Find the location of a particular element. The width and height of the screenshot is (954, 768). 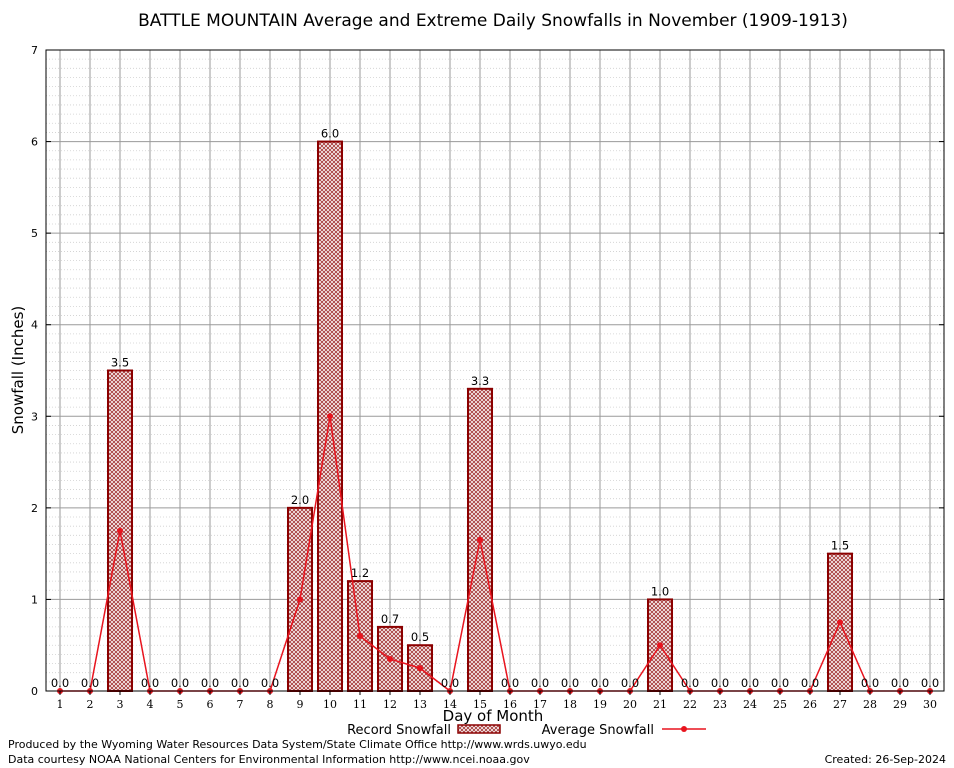

x-tick-label: 8 is located at coordinates (270, 704).